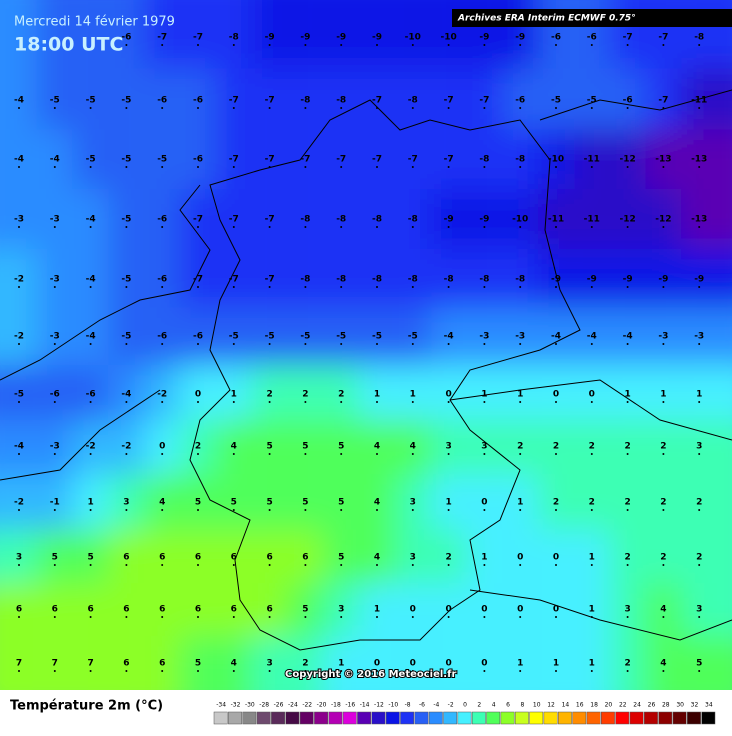 This screenshot has width=732, height=736. What do you see at coordinates (451, 705) in the screenshot?
I see `colorbar-label: -2` at bounding box center [451, 705].